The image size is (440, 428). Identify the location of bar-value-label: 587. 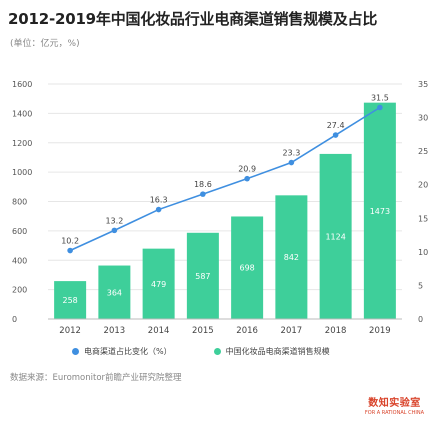
(202, 276).